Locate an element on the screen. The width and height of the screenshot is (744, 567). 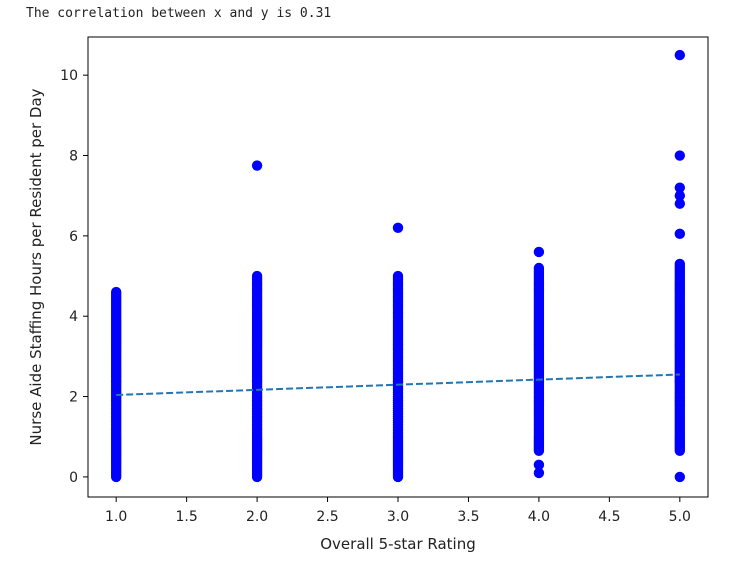
x-tick-label: 2.0 is located at coordinates (257, 517).